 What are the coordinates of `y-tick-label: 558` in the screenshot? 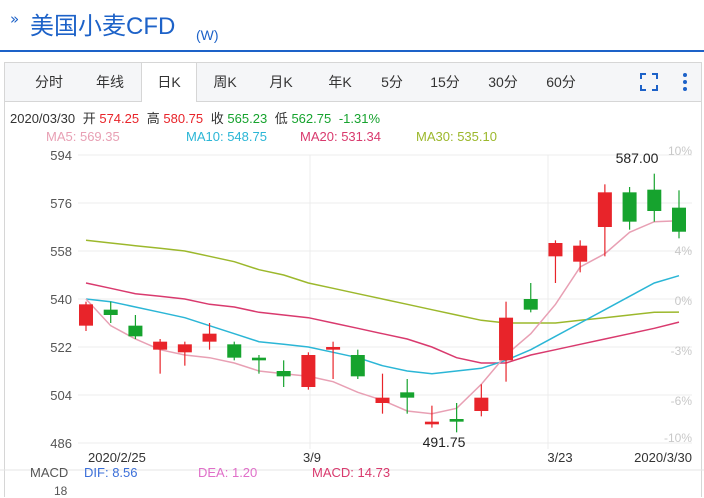 It's located at (61, 251).